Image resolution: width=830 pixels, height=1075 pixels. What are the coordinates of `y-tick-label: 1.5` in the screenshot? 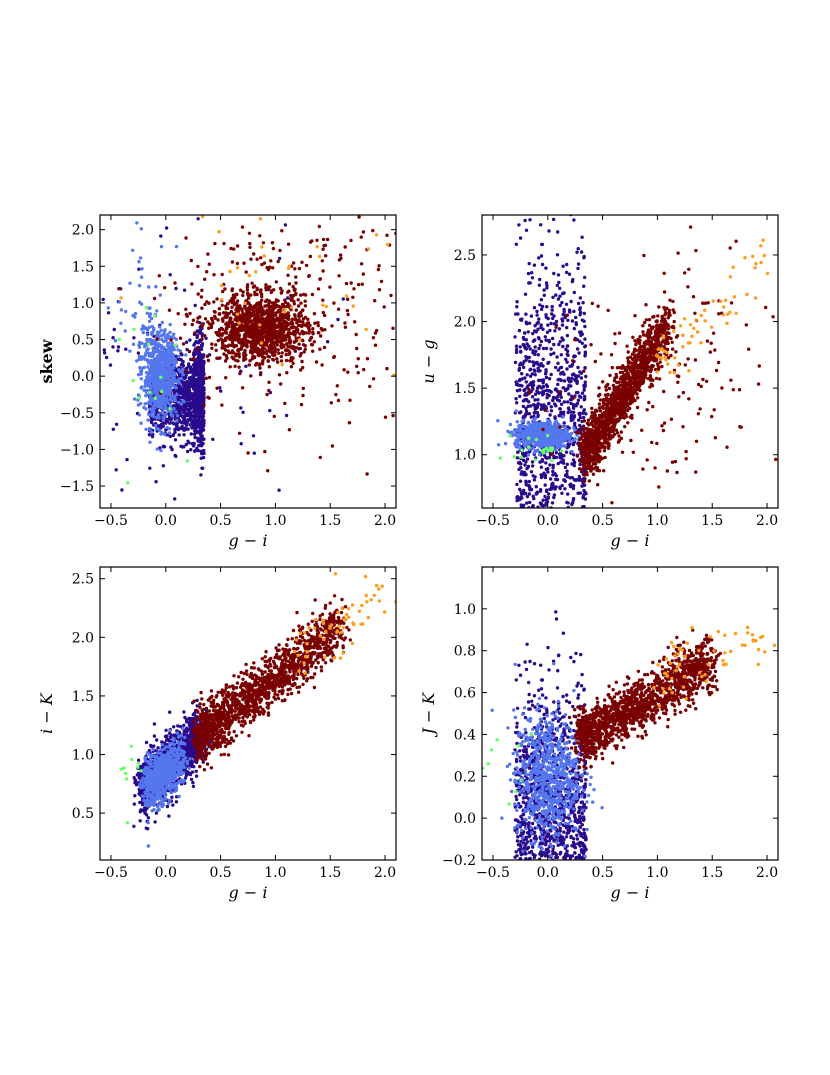 It's located at (83, 267).